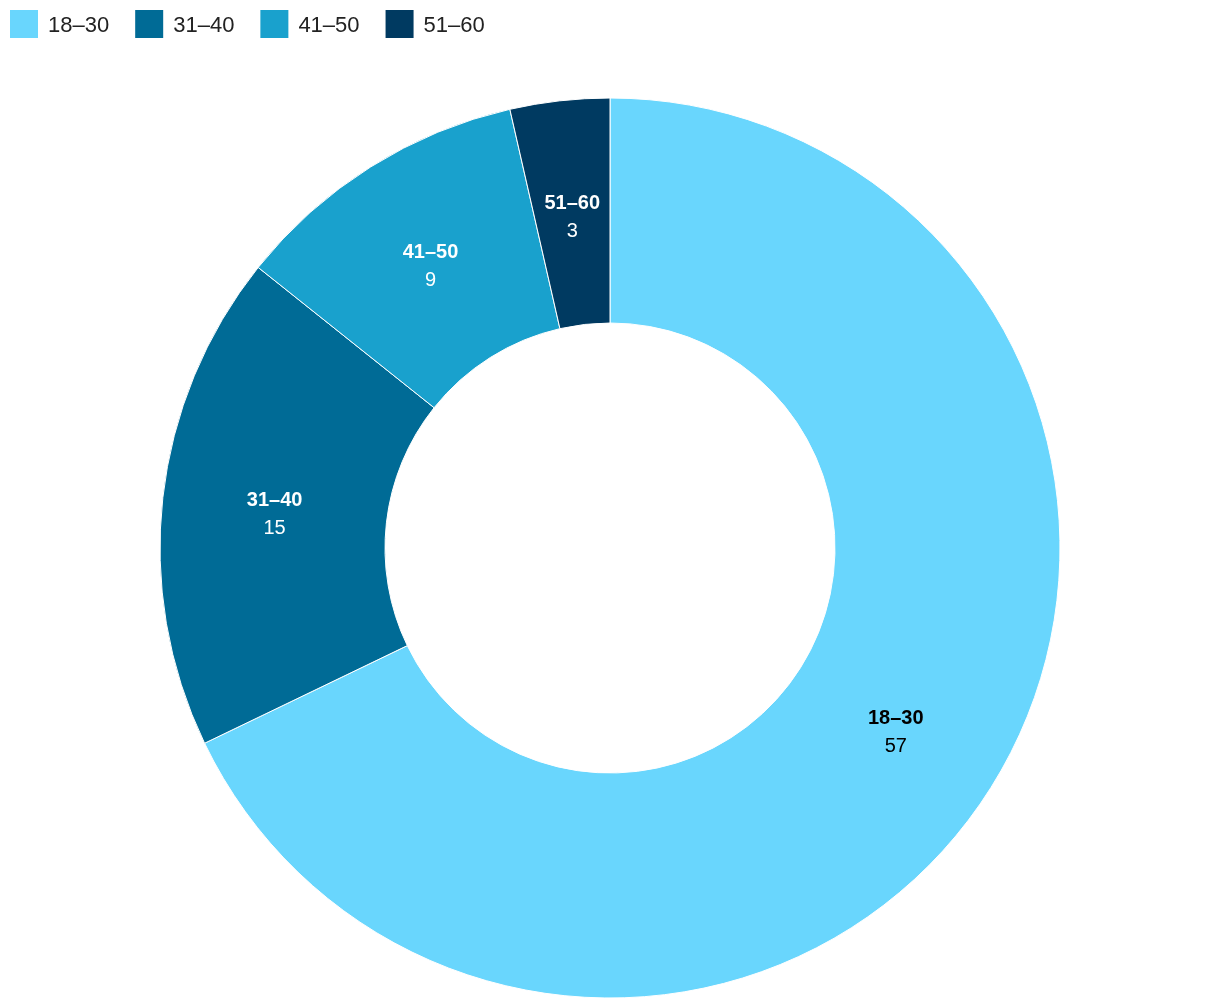 The width and height of the screenshot is (1220, 1008). What do you see at coordinates (79, 24) in the screenshot?
I see `legend-label: 18–30` at bounding box center [79, 24].